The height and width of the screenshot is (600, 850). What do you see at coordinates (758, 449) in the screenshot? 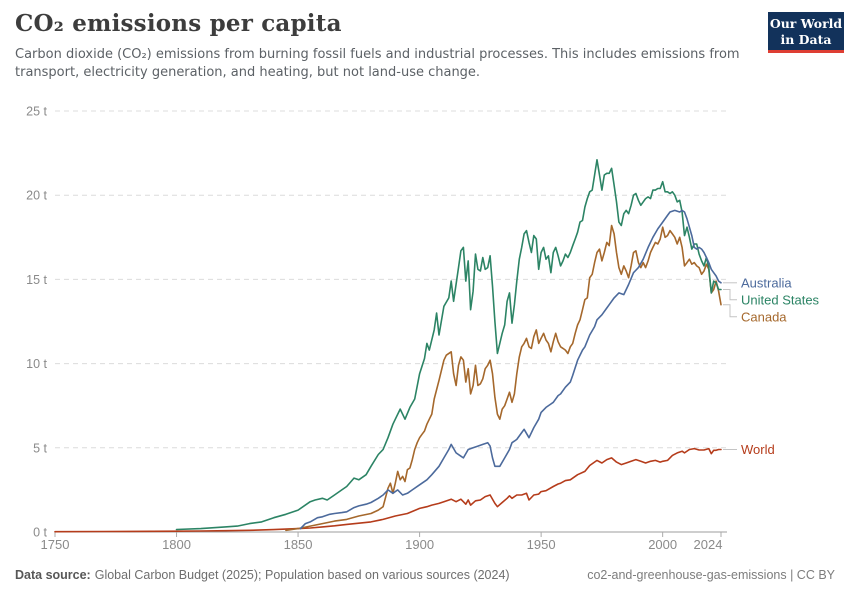
I see `series-label-world: World` at bounding box center [758, 449].